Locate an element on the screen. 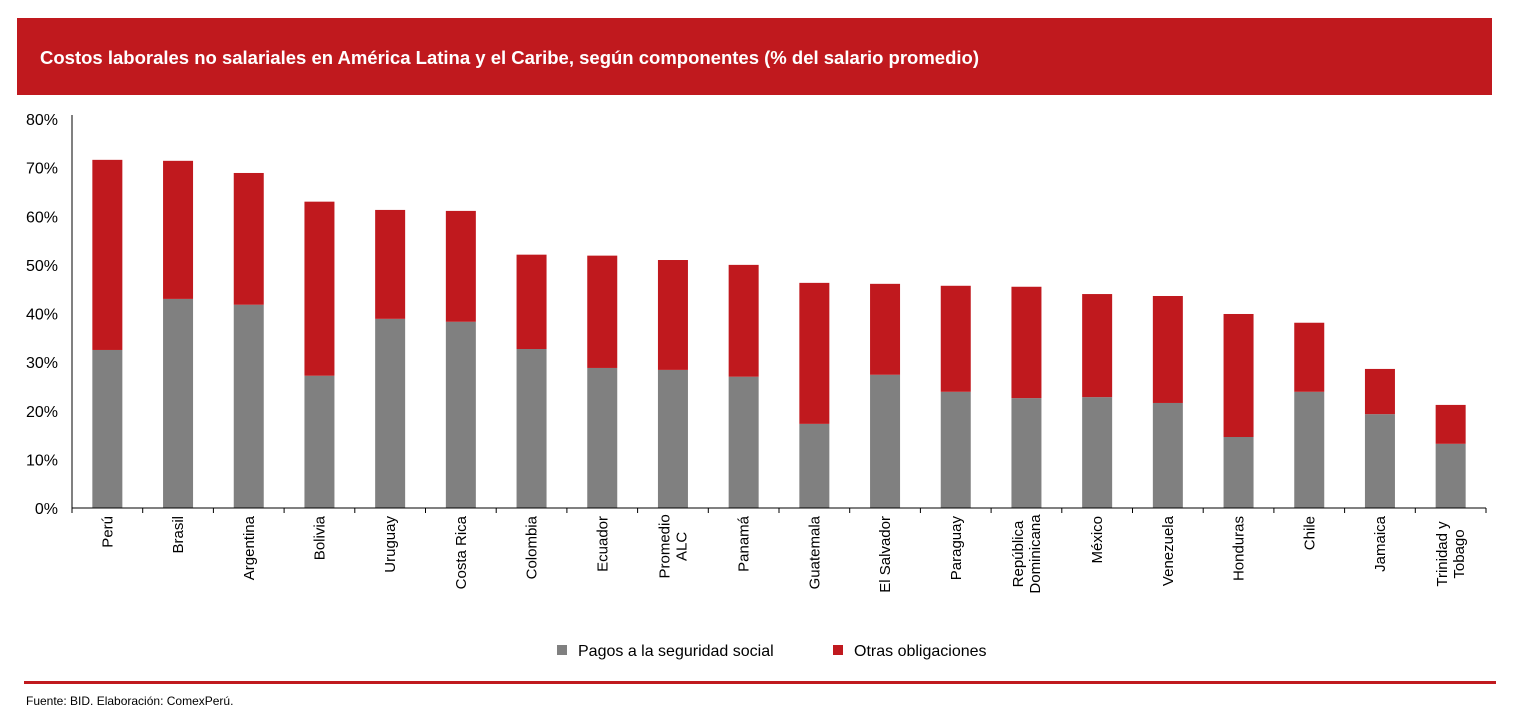 The image size is (1514, 721). x-tick-label: Venezuela is located at coordinates (1168, 550).